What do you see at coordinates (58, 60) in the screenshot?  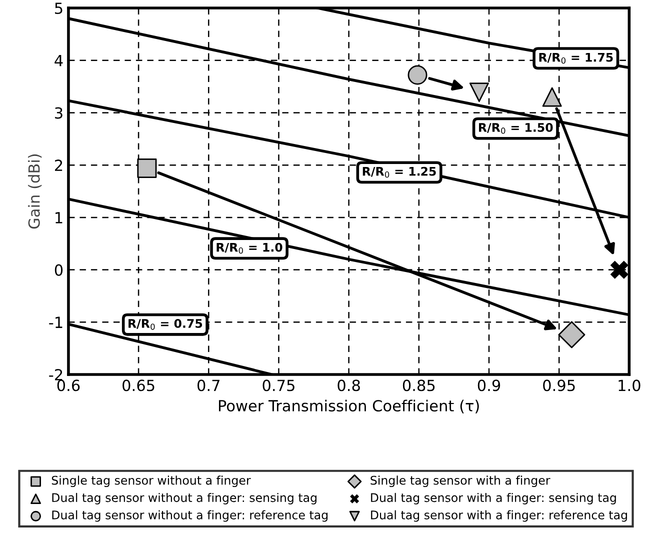 I see `y-tick-label: 4` at bounding box center [58, 60].